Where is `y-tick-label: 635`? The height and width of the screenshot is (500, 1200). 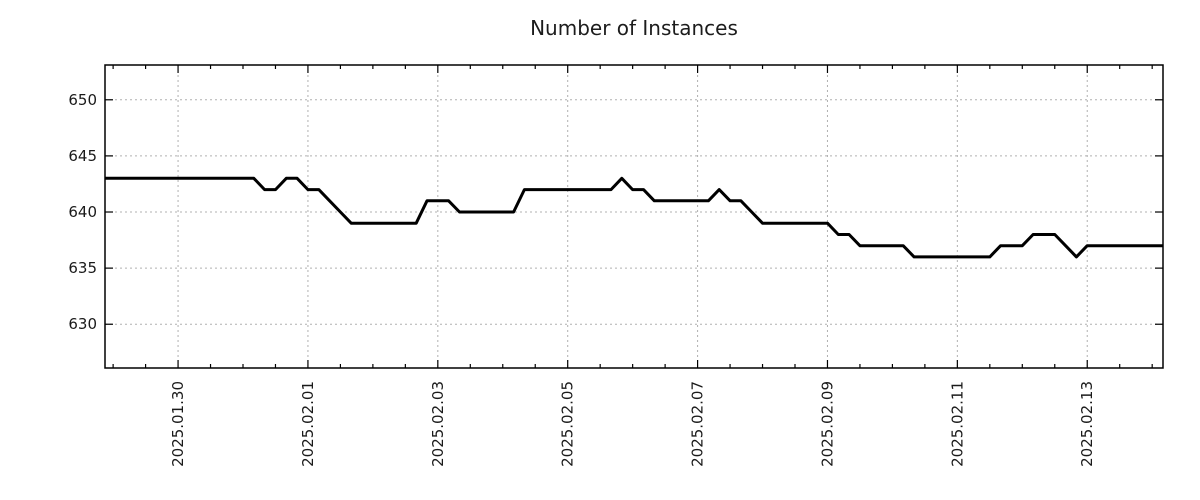 y-tick-label: 635 is located at coordinates (82, 268).